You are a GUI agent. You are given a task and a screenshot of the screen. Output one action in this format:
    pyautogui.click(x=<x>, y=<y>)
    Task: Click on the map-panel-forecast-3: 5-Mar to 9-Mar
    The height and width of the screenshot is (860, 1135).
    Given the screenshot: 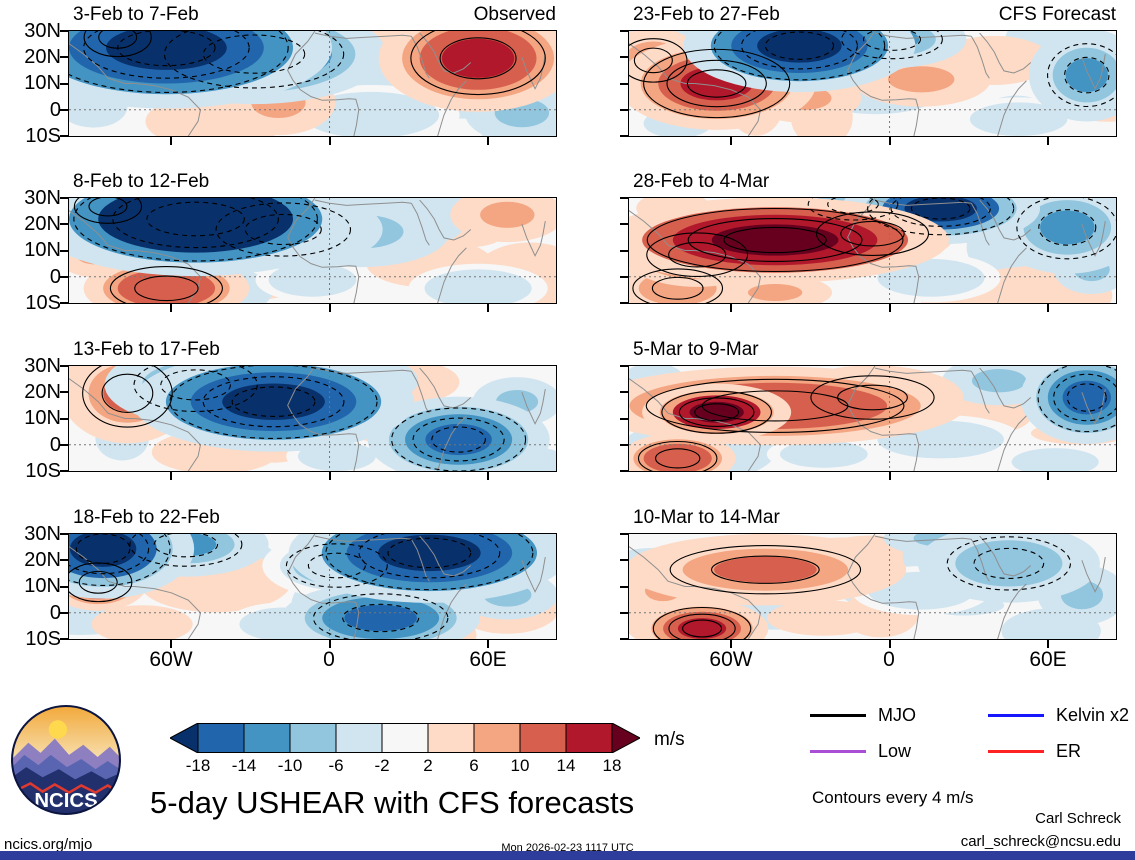 What is the action you would take?
    pyautogui.click(x=868, y=409)
    